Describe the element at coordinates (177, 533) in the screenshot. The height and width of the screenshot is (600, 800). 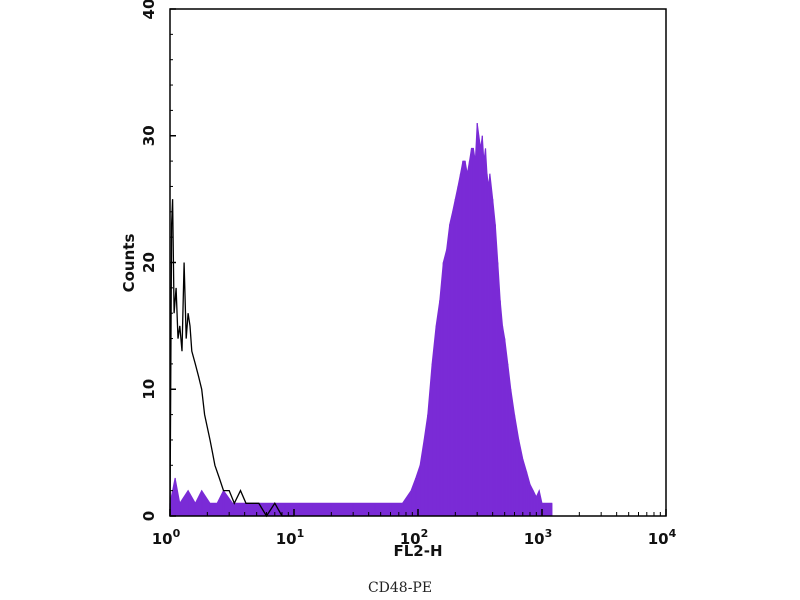
I see `x-tick-exponent: 0` at that location.